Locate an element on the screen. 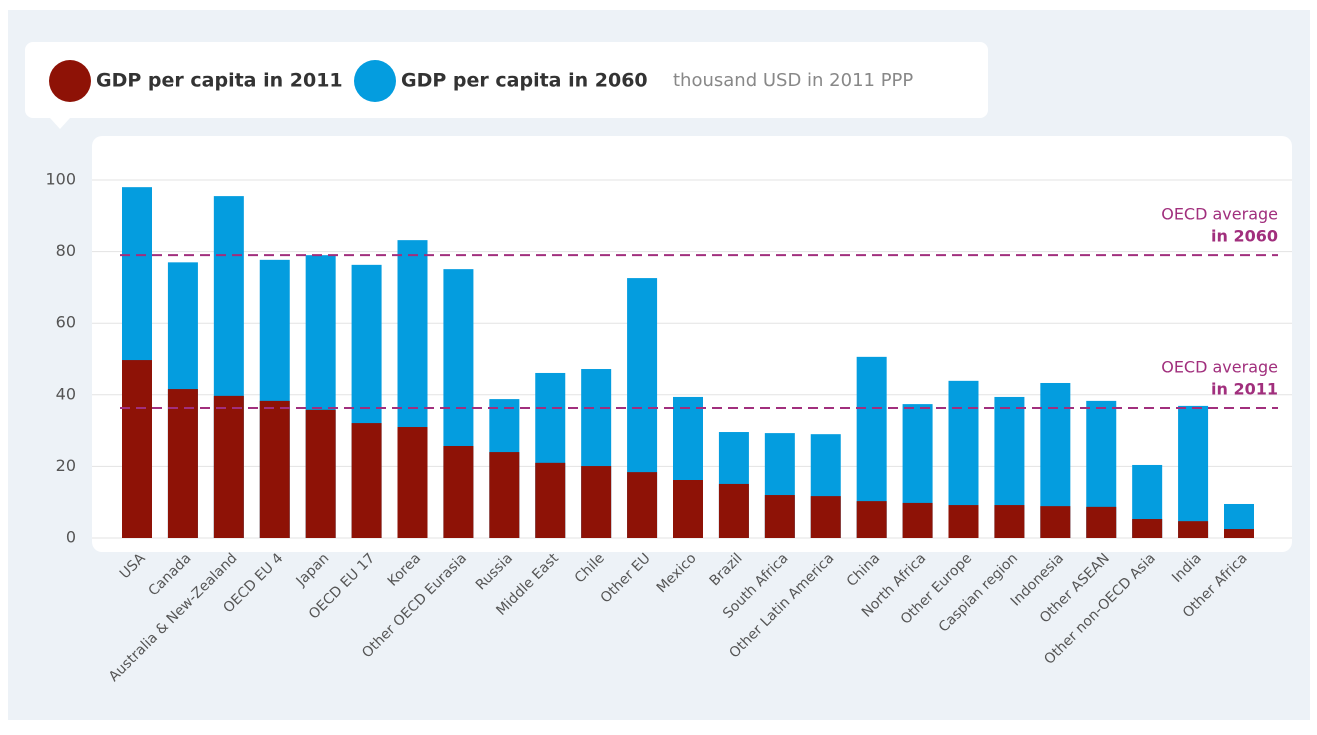 The image size is (1317, 735). y-tick-label: 80 is located at coordinates (66, 250).